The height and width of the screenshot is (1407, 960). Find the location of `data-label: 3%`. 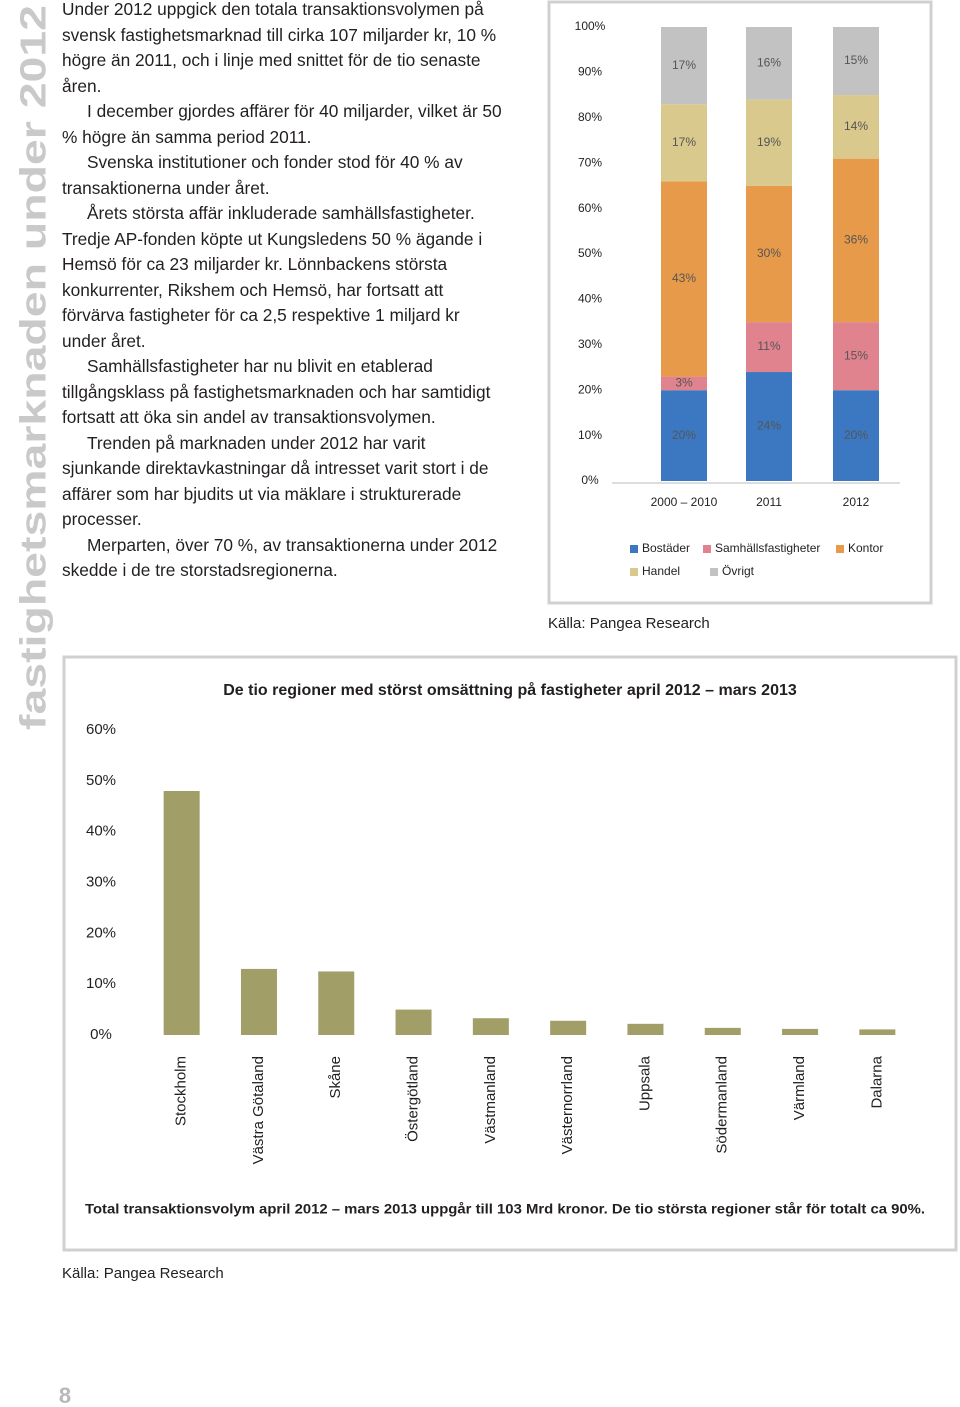

data-label: 3% is located at coordinates (684, 383).